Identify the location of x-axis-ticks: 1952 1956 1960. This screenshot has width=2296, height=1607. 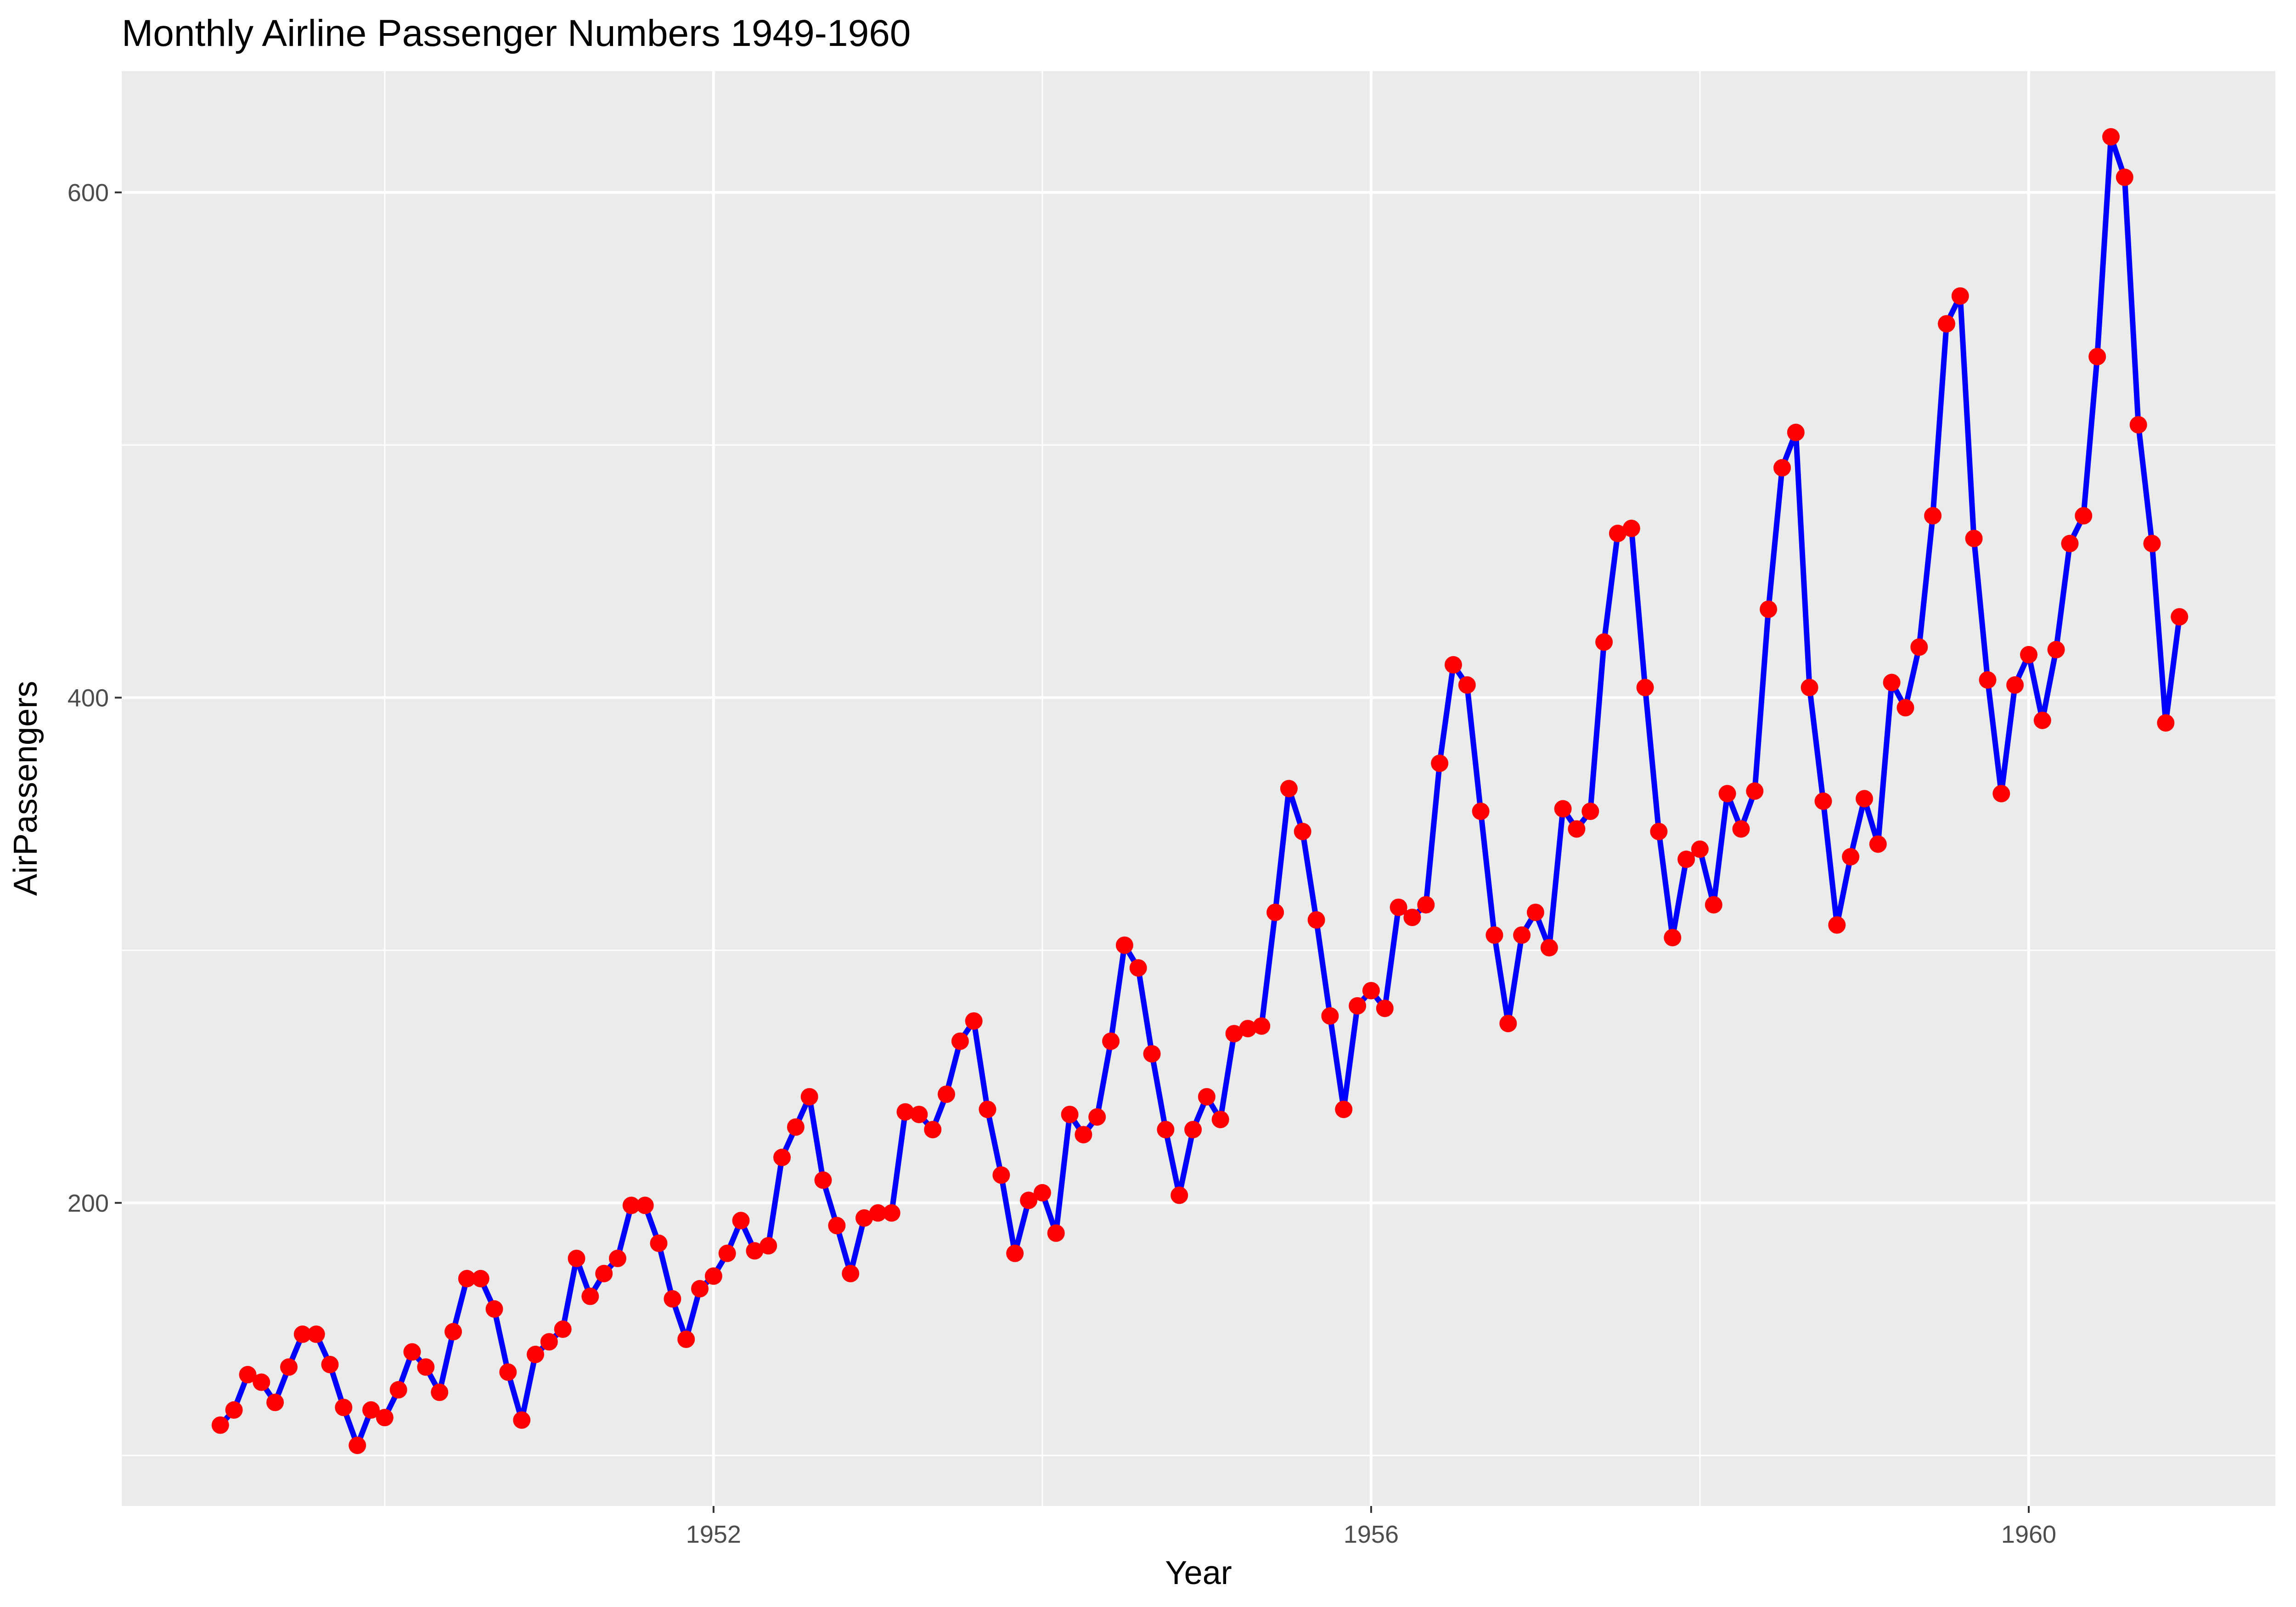
(1371, 1527).